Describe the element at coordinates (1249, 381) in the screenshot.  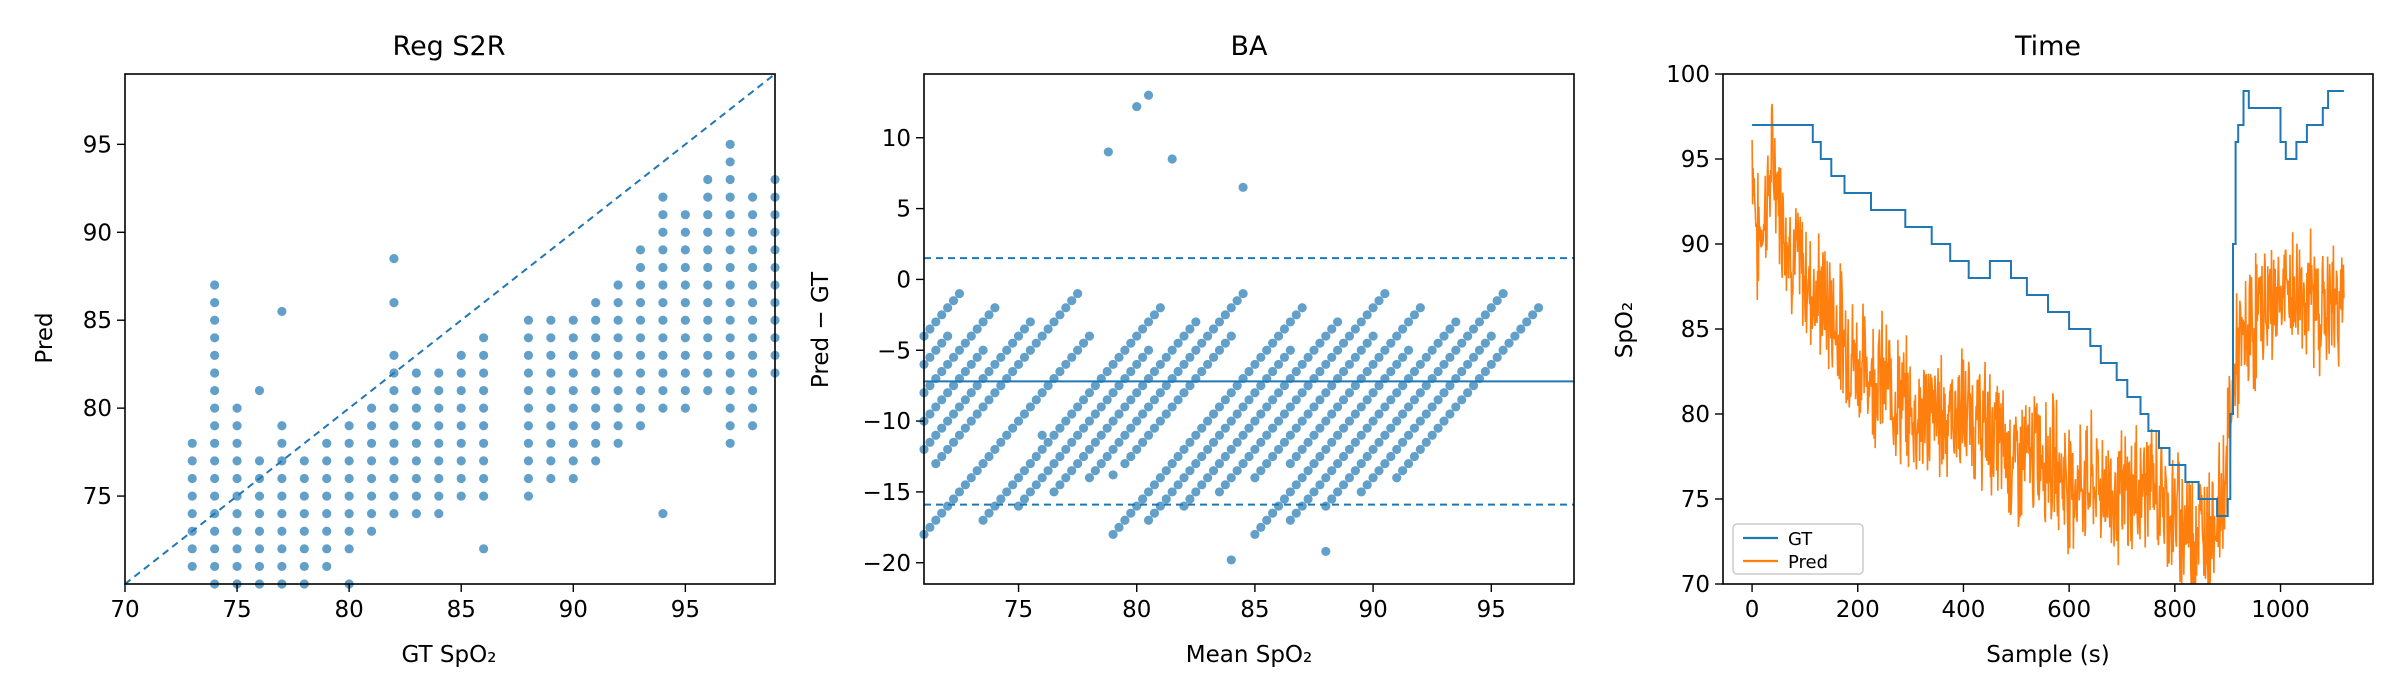
I see `panel-2-lines-layer` at that location.